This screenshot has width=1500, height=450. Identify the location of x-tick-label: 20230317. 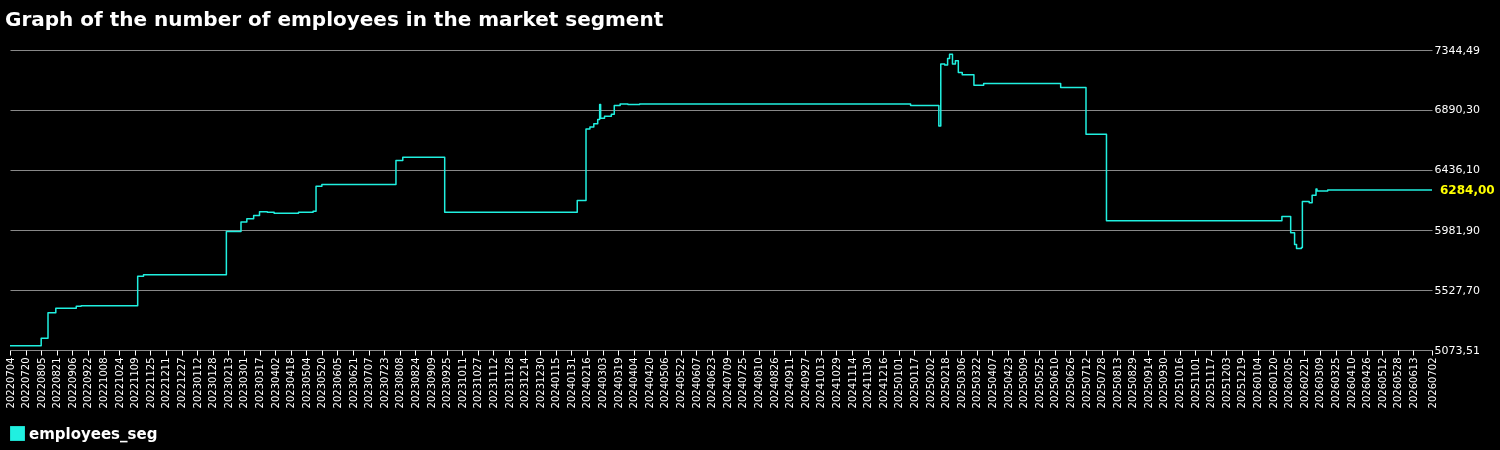
(260, 383).